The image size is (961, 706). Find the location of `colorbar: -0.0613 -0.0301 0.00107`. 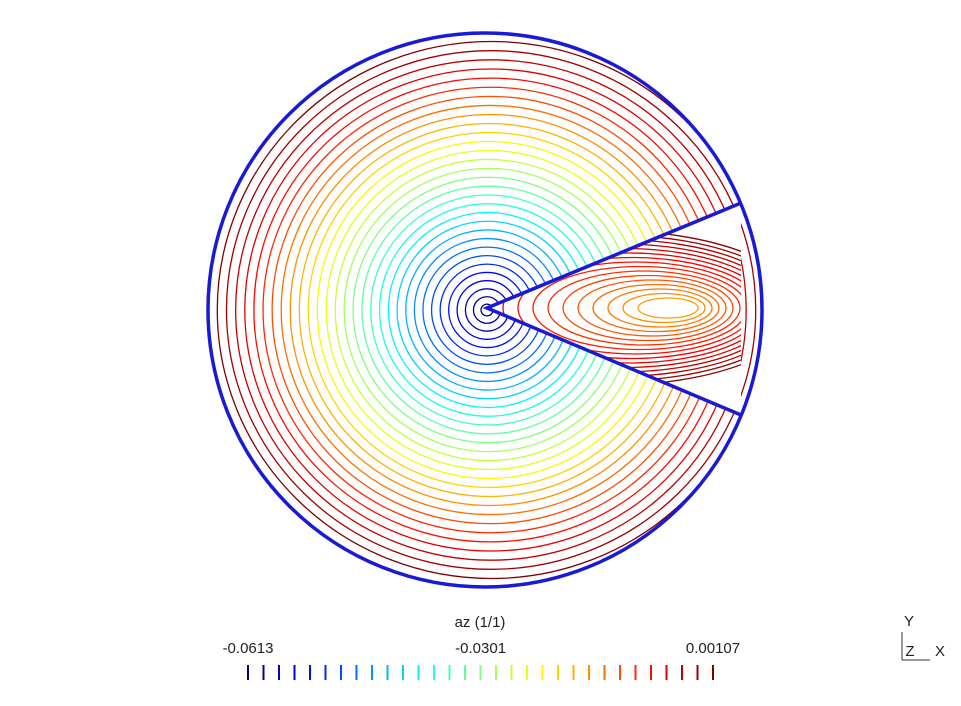

colorbar: -0.0613 -0.0301 0.00107 is located at coordinates (481, 660).